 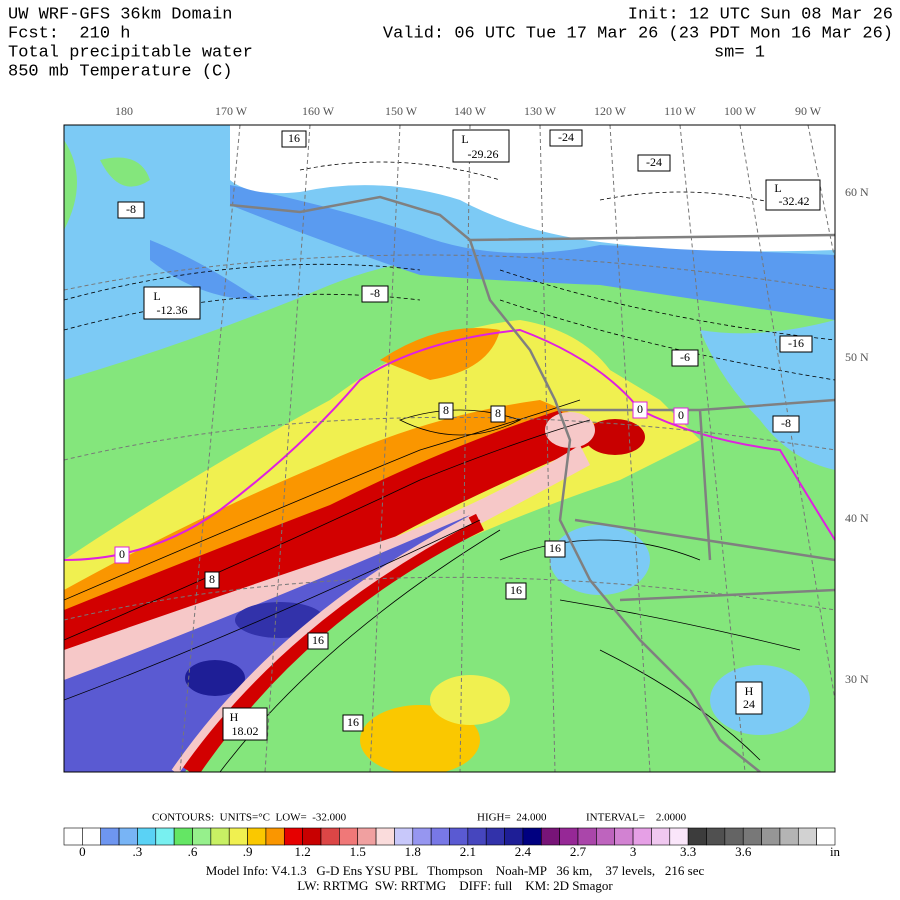 I want to click on latitude-label: 40 N, so click(x=857, y=518).